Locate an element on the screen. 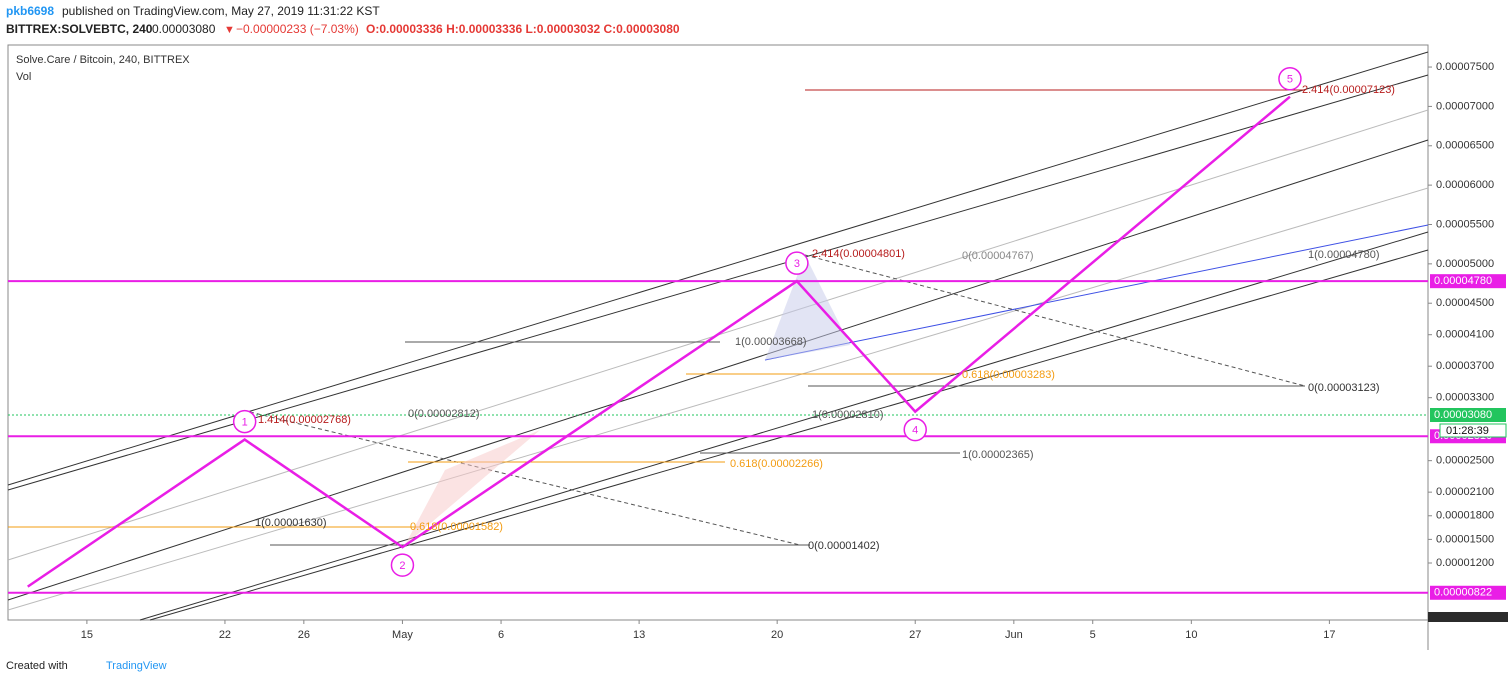 Image resolution: width=1508 pixels, height=684 pixels. x-tick-label: 10 is located at coordinates (1191, 635).